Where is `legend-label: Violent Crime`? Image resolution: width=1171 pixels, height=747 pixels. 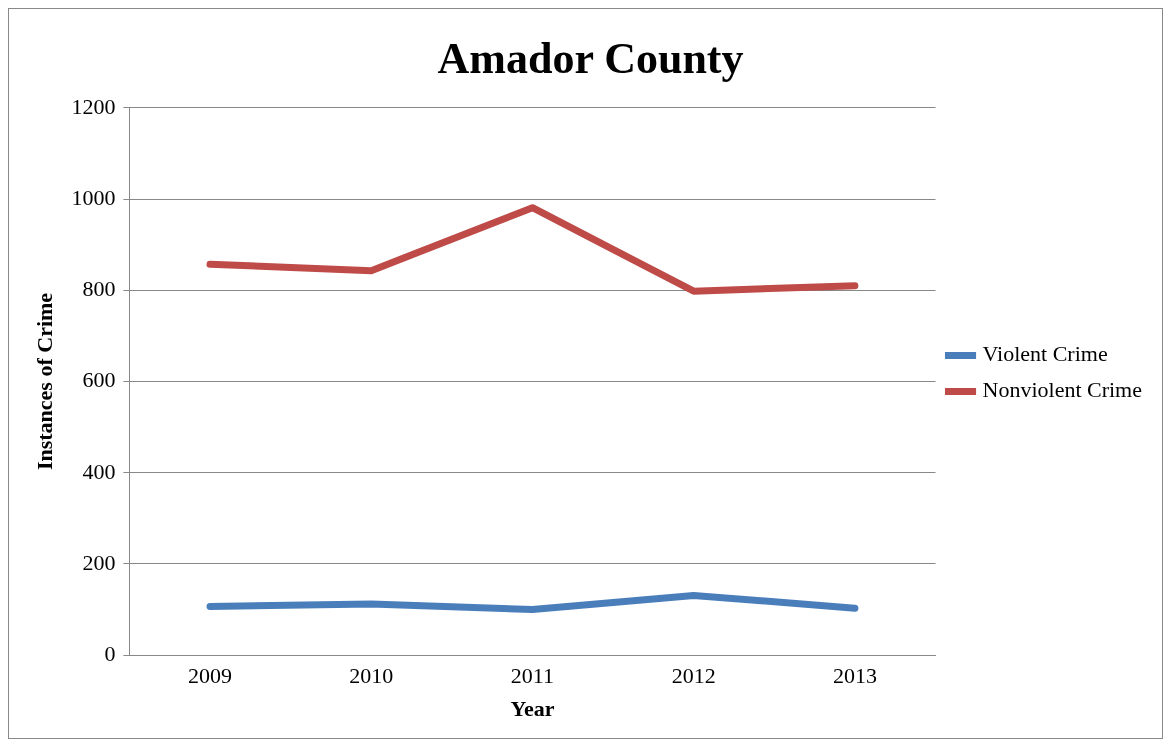 legend-label: Violent Crime is located at coordinates (1045, 354).